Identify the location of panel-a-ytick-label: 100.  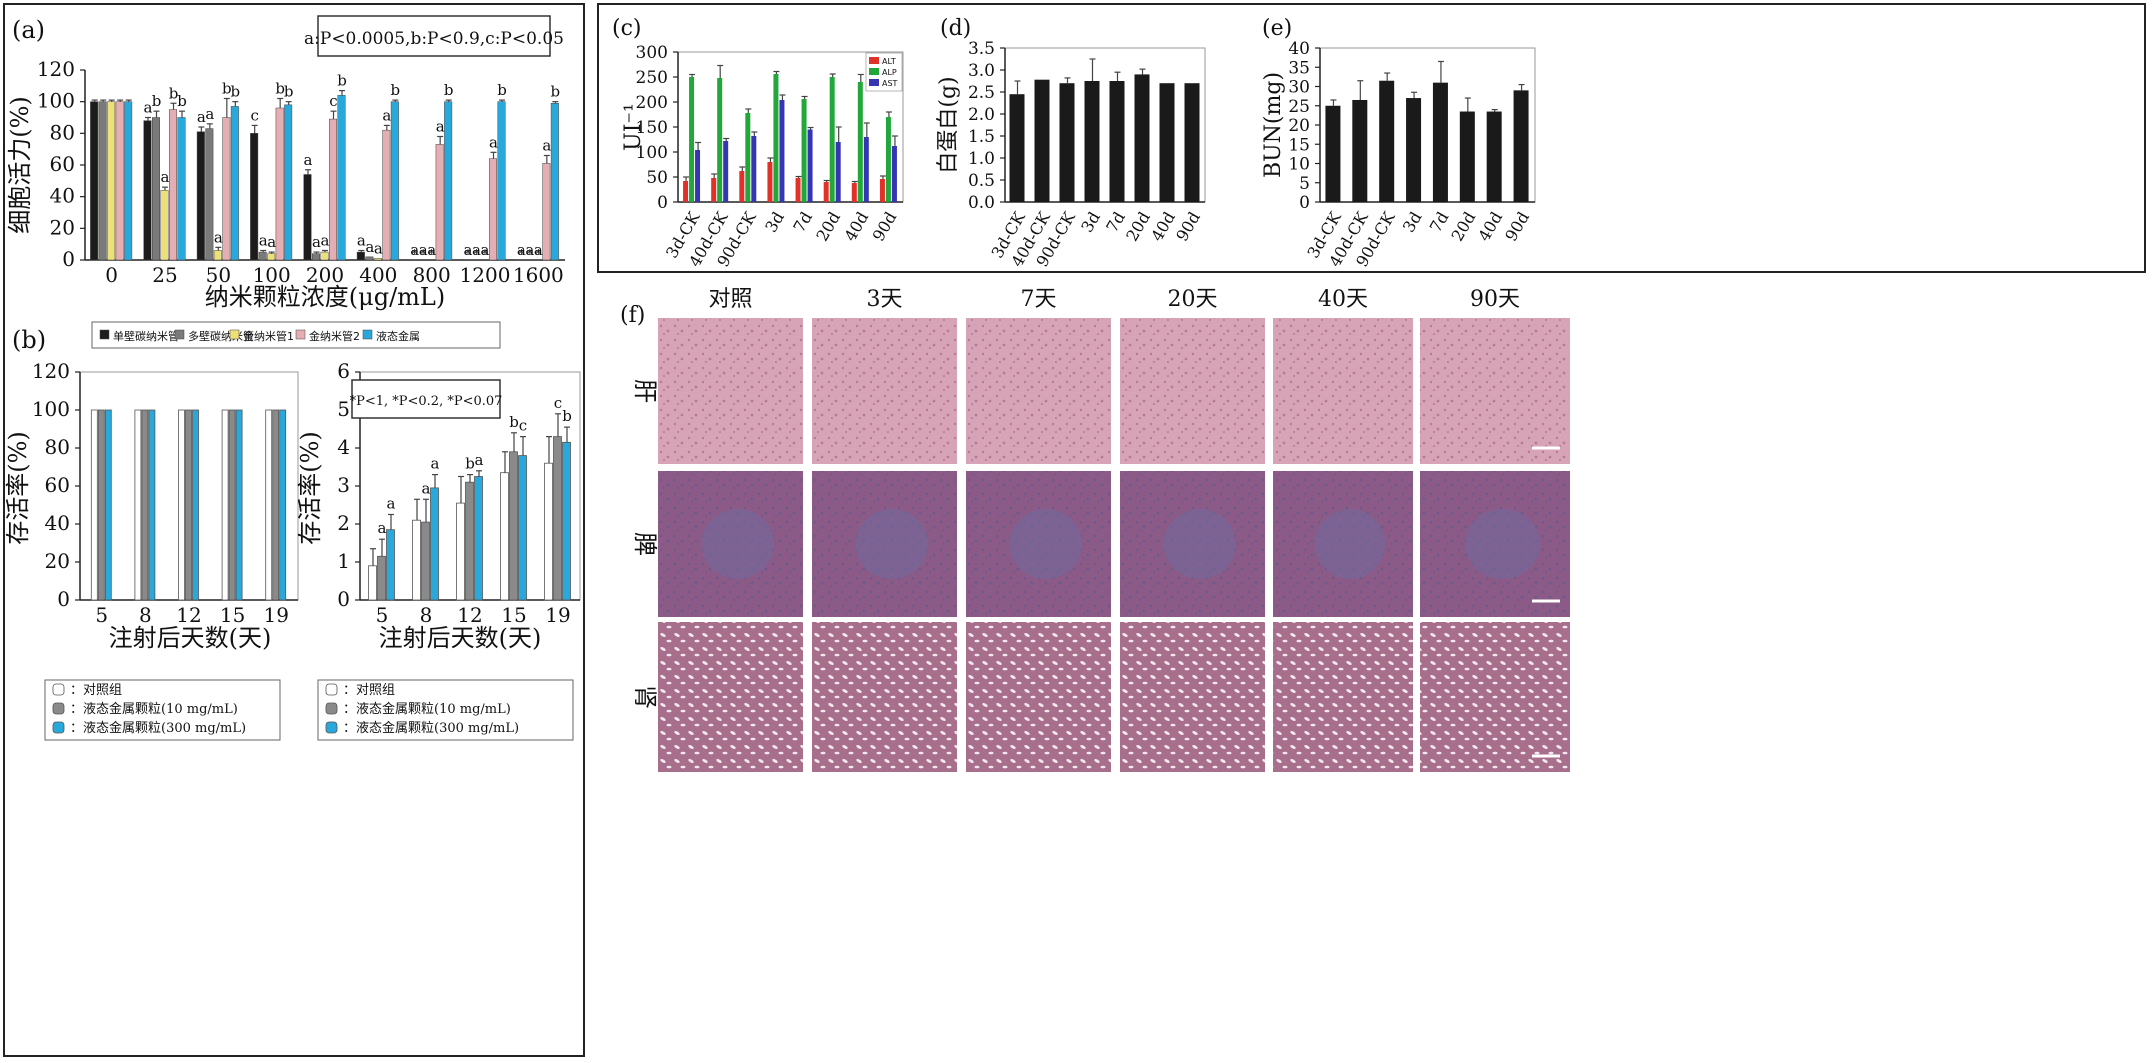
(56, 101).